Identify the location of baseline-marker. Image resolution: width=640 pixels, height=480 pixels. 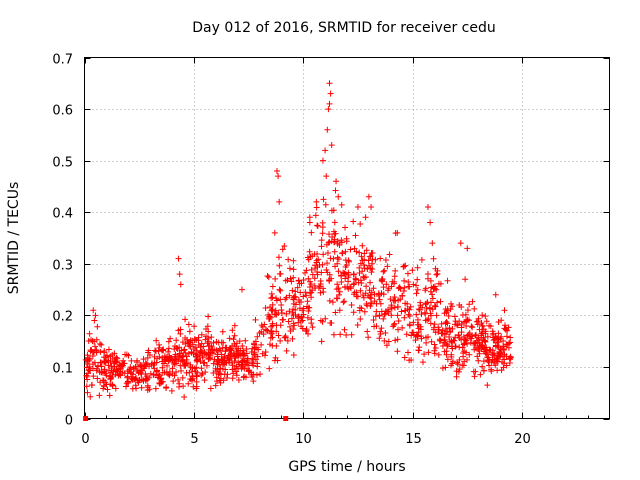
(86, 418).